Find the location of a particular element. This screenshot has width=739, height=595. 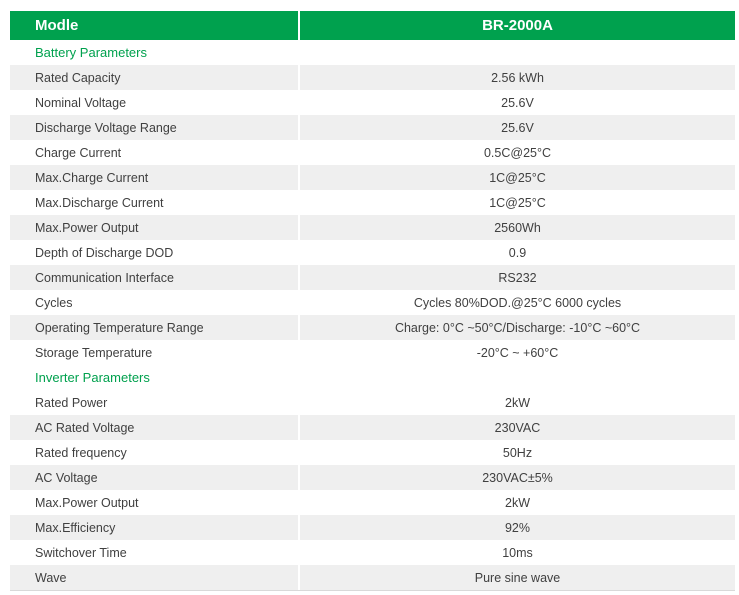

table-row: Max.Efficiency 92% is located at coordinates (372, 527).